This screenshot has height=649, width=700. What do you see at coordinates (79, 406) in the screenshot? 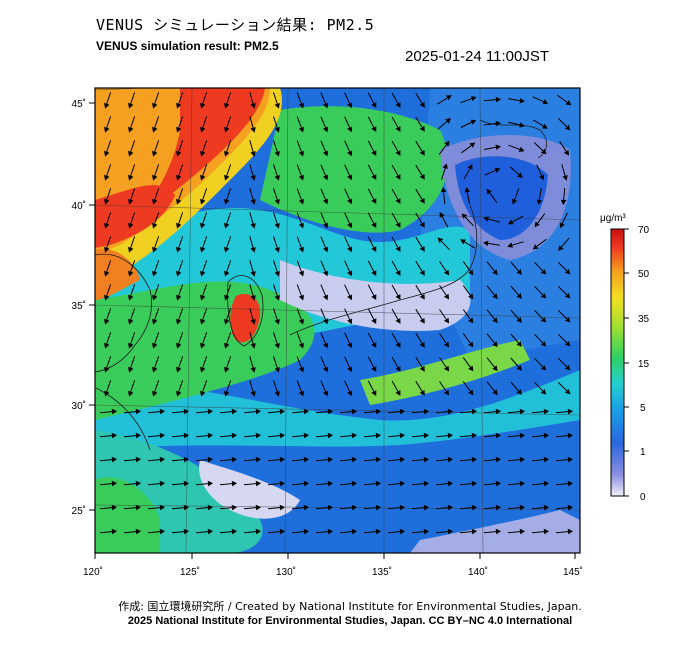
I see `lat-label-30: 30˚` at bounding box center [79, 406].